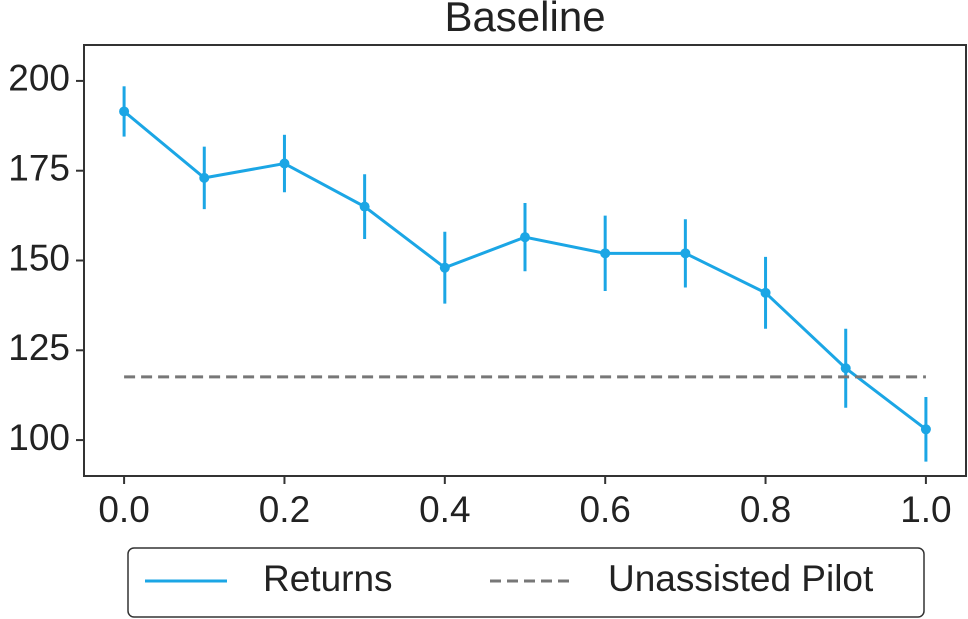  Describe the element at coordinates (39, 78) in the screenshot. I see `y-tick-label: 200` at that location.